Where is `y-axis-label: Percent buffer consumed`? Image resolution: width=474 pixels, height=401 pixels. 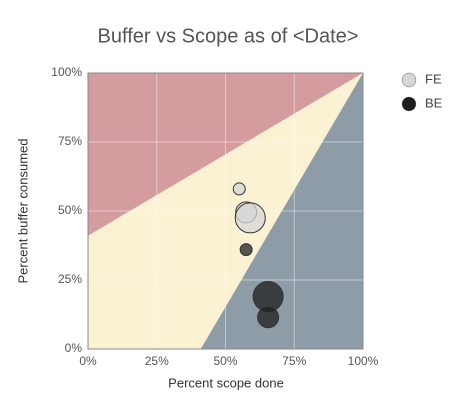 y-axis-label: Percent buffer consumed is located at coordinates (22, 210).